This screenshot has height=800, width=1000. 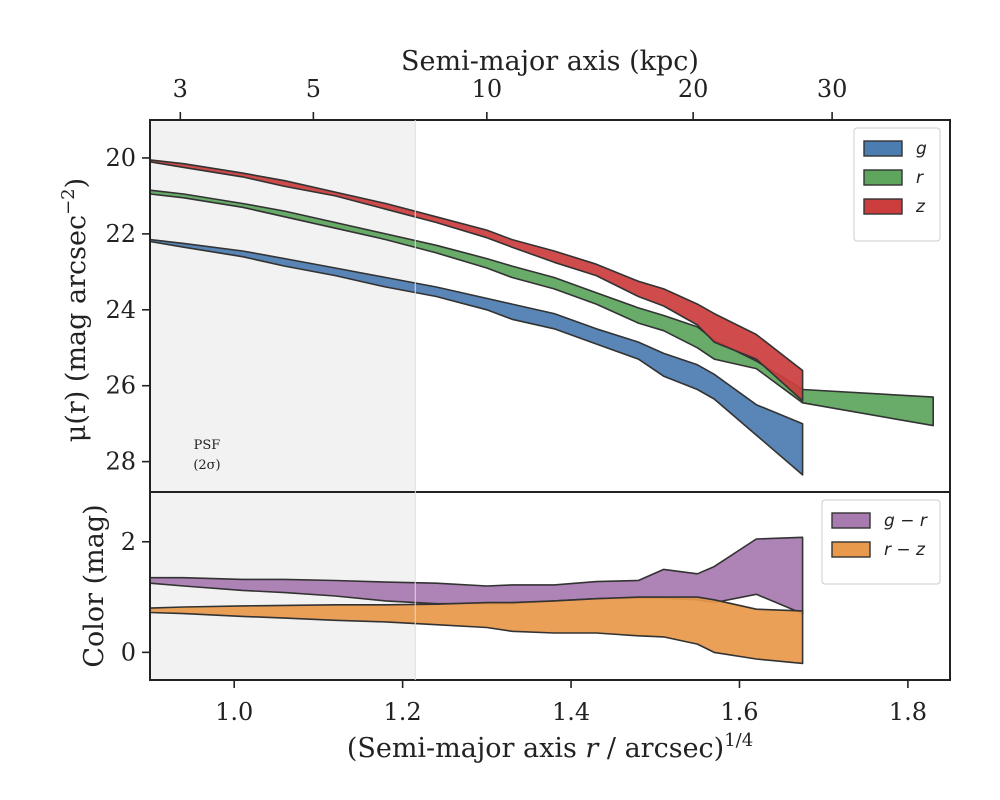 I want to click on y-tick-label: 26, so click(x=120, y=386).